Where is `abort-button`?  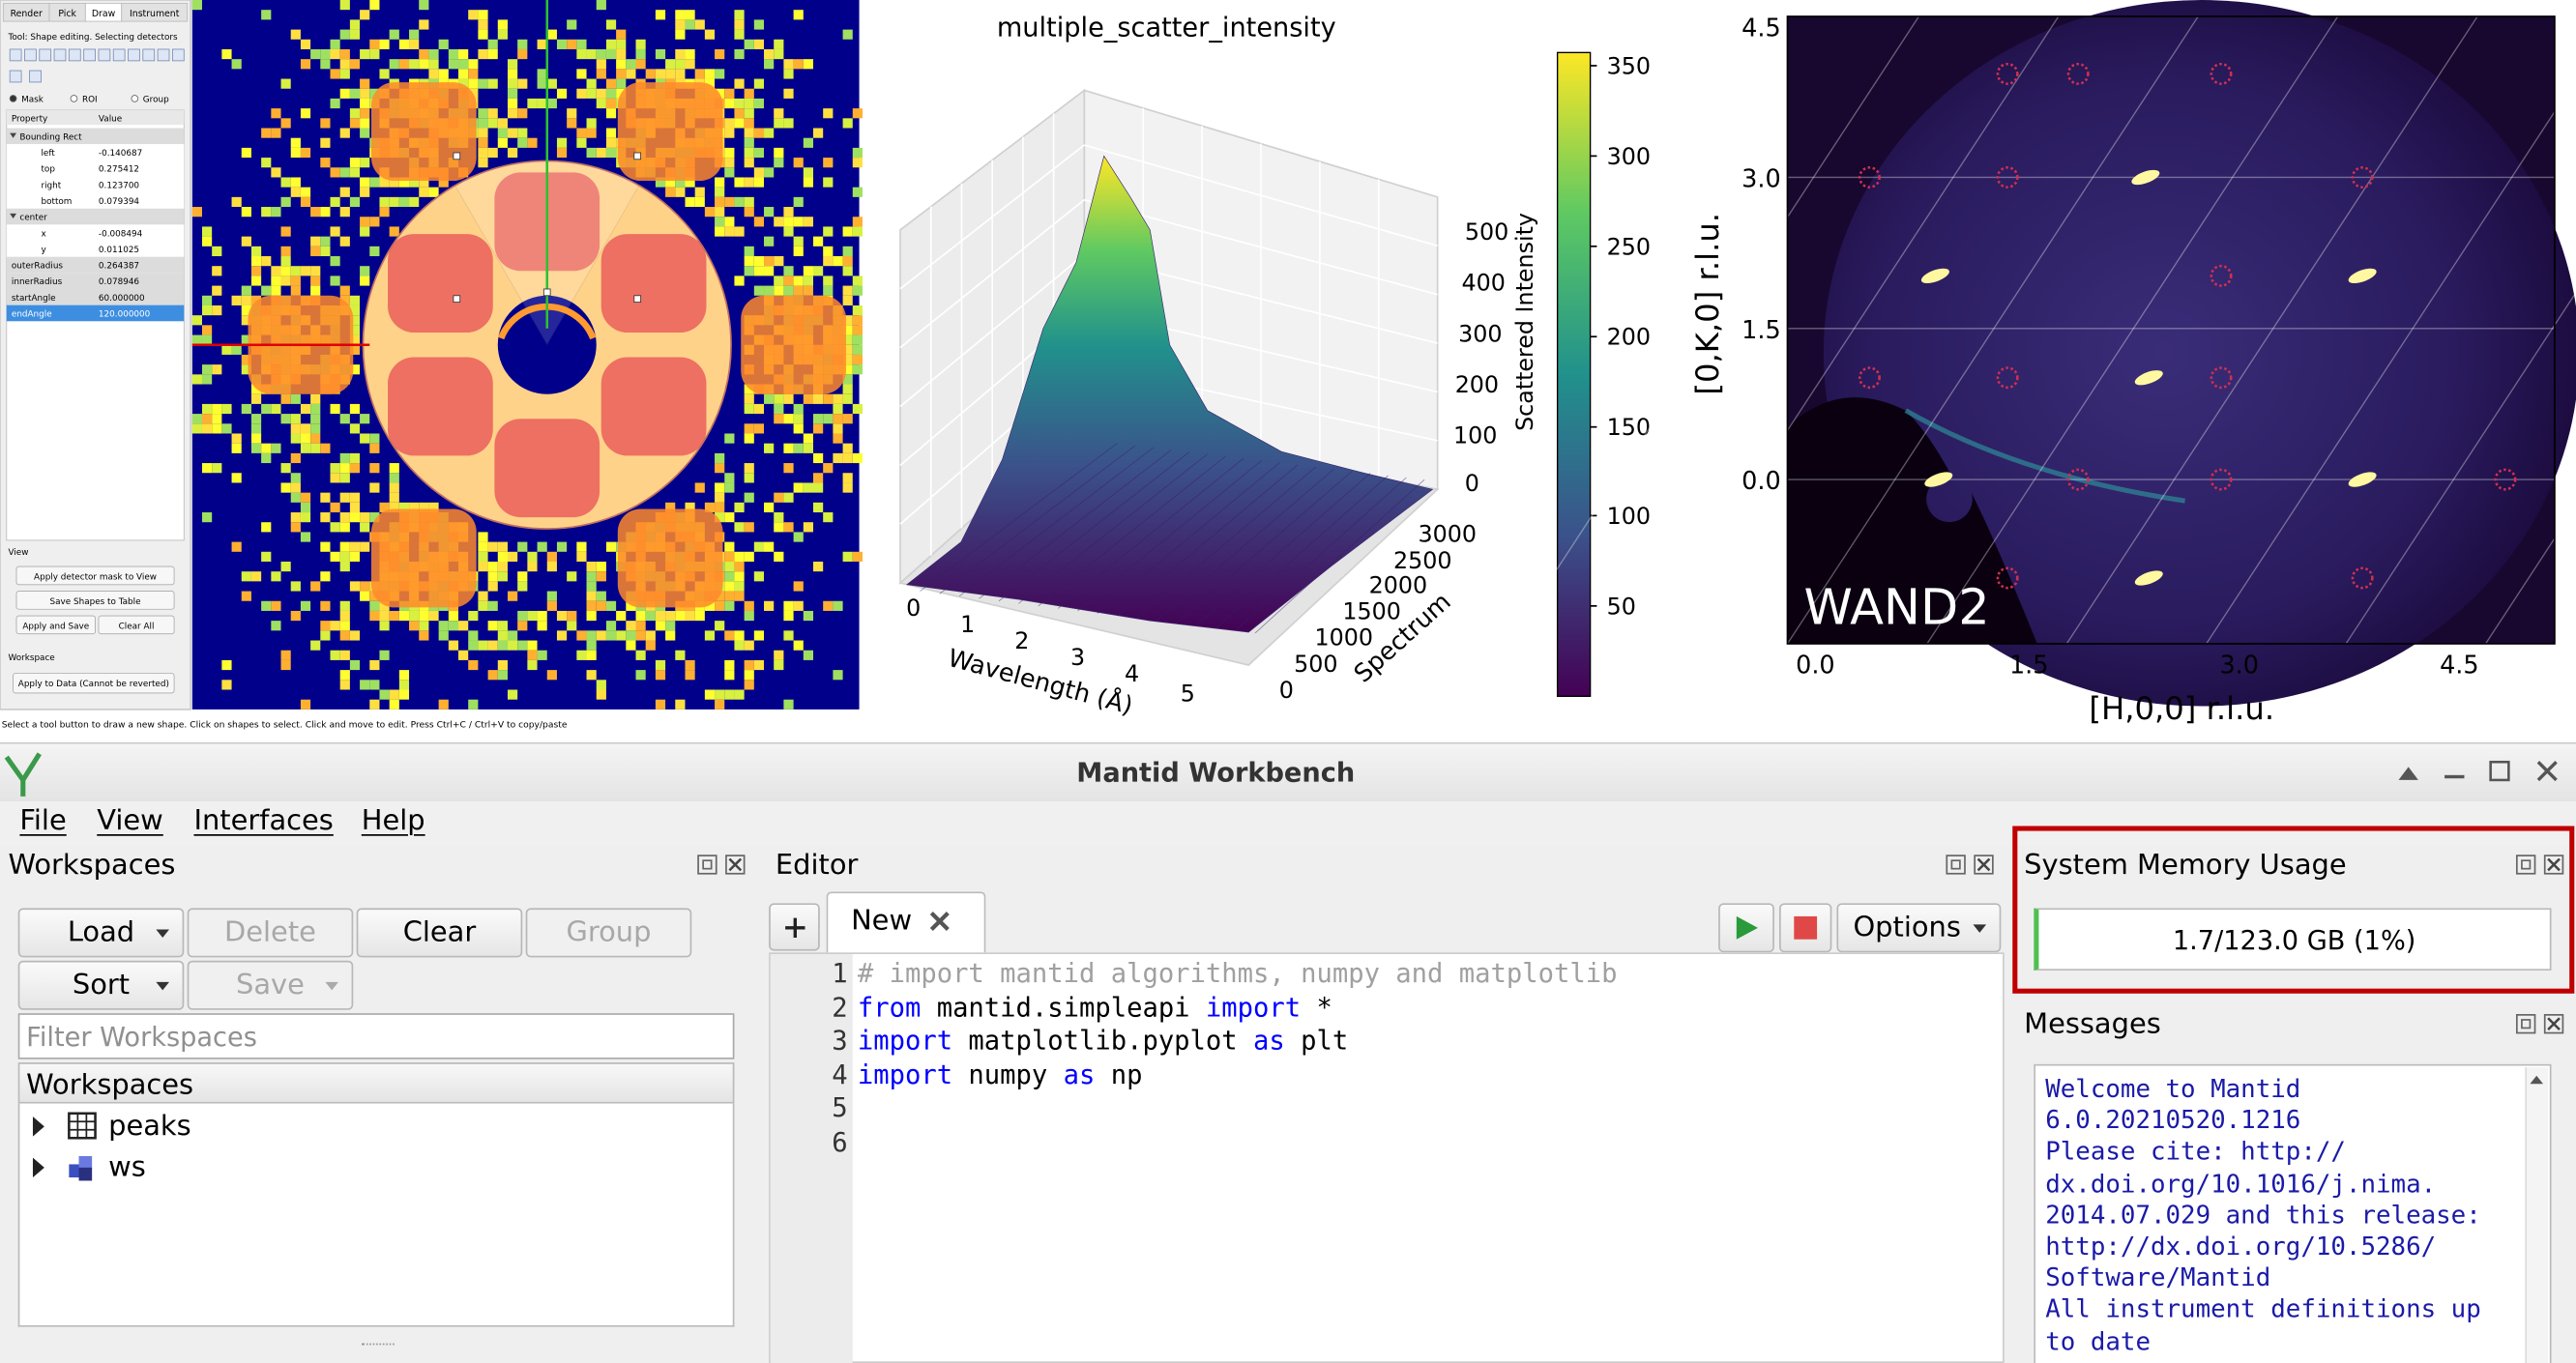
abort-button is located at coordinates (1805, 928).